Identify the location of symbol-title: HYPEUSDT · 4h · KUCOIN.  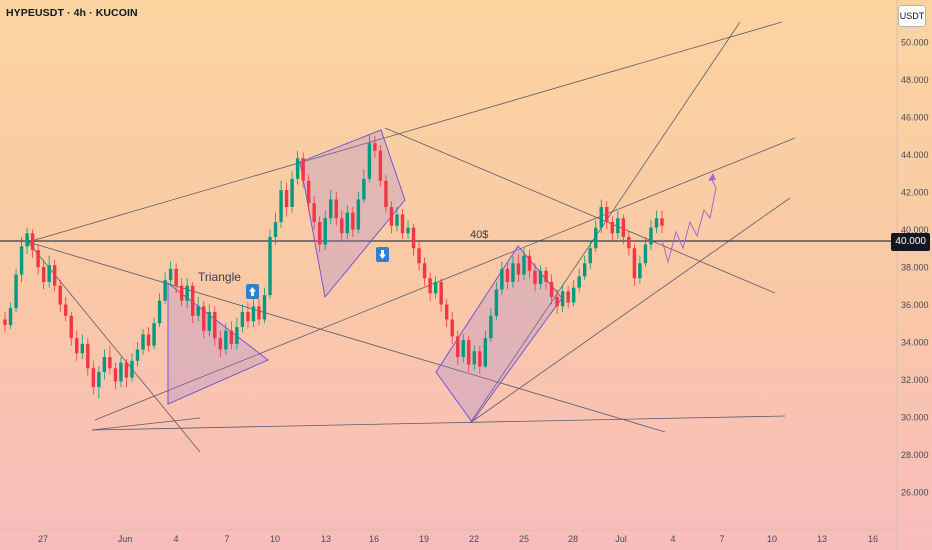
(72, 13).